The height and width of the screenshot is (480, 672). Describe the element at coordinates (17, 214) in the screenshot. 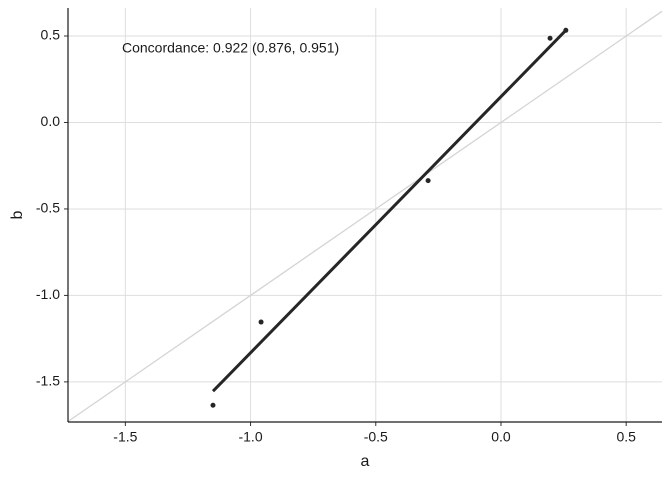

I see `y-axis-title: b` at that location.